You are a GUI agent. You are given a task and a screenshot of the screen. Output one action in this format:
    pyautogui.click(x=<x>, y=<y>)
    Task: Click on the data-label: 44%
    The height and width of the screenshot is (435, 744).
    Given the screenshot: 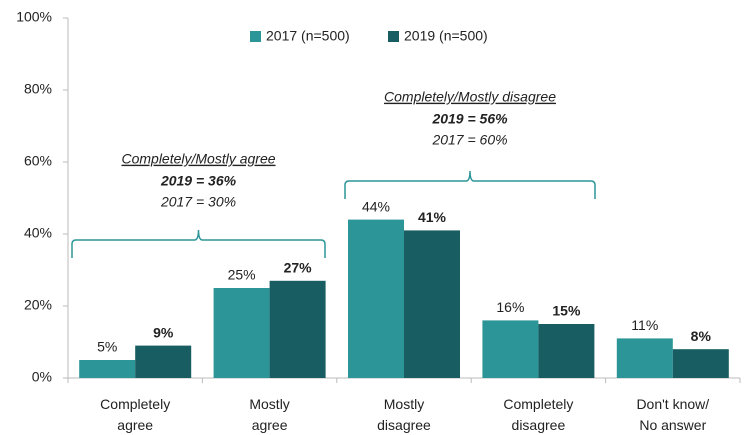 What is the action you would take?
    pyautogui.click(x=376, y=206)
    